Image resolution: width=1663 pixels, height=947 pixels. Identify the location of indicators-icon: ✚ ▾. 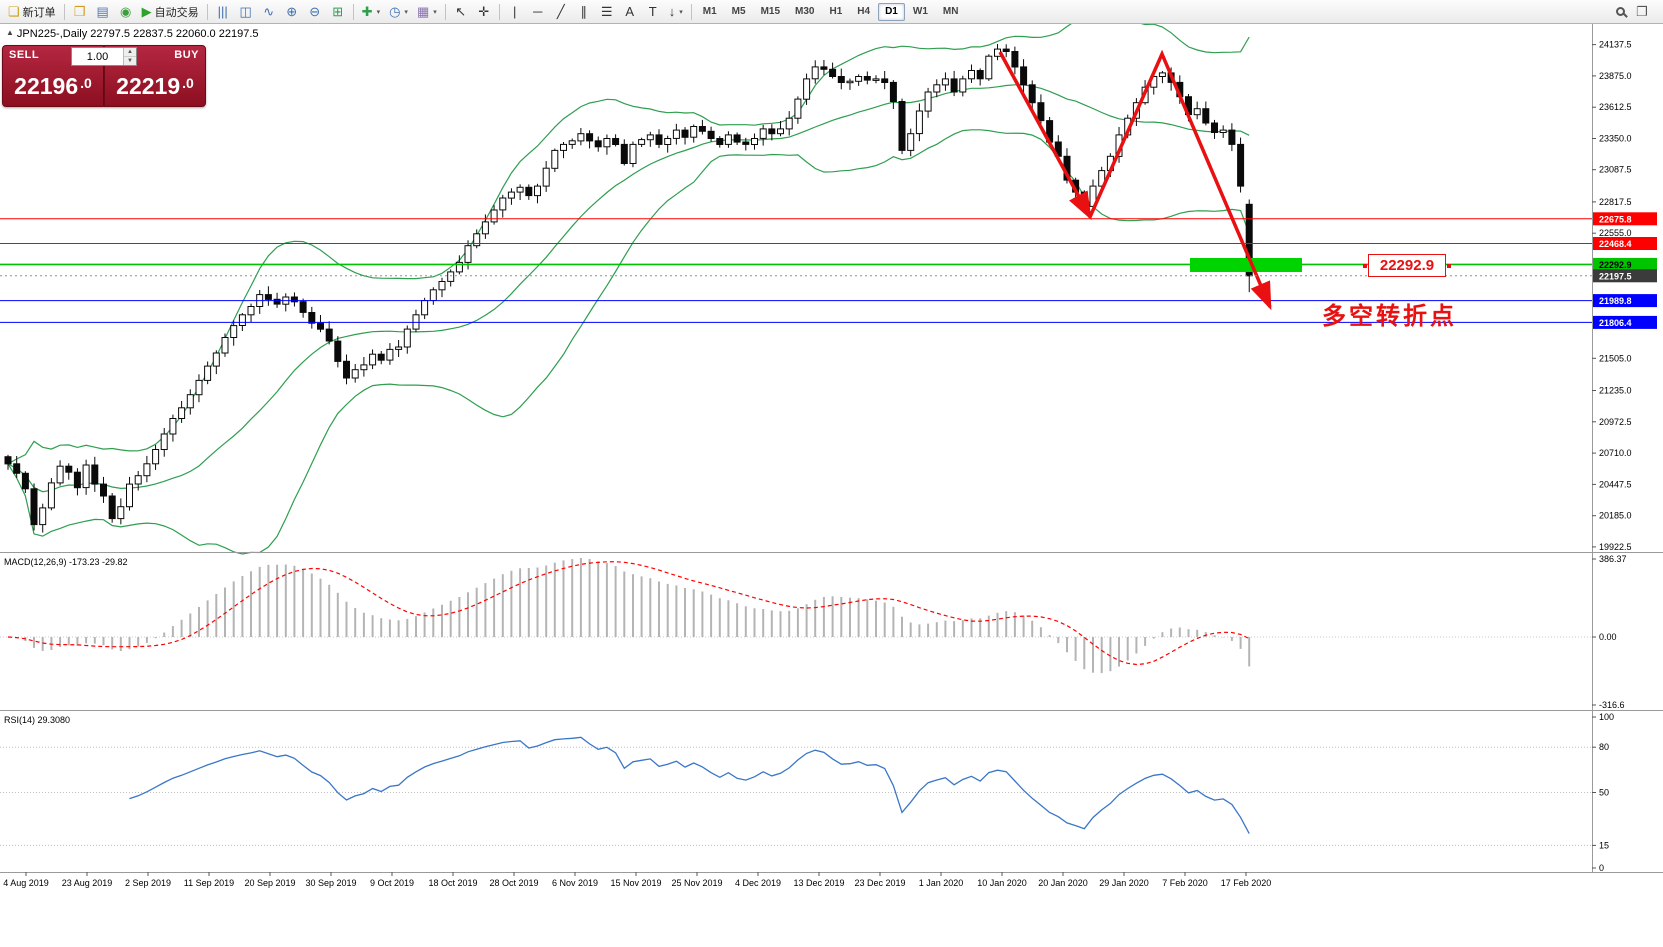
(371, 12).